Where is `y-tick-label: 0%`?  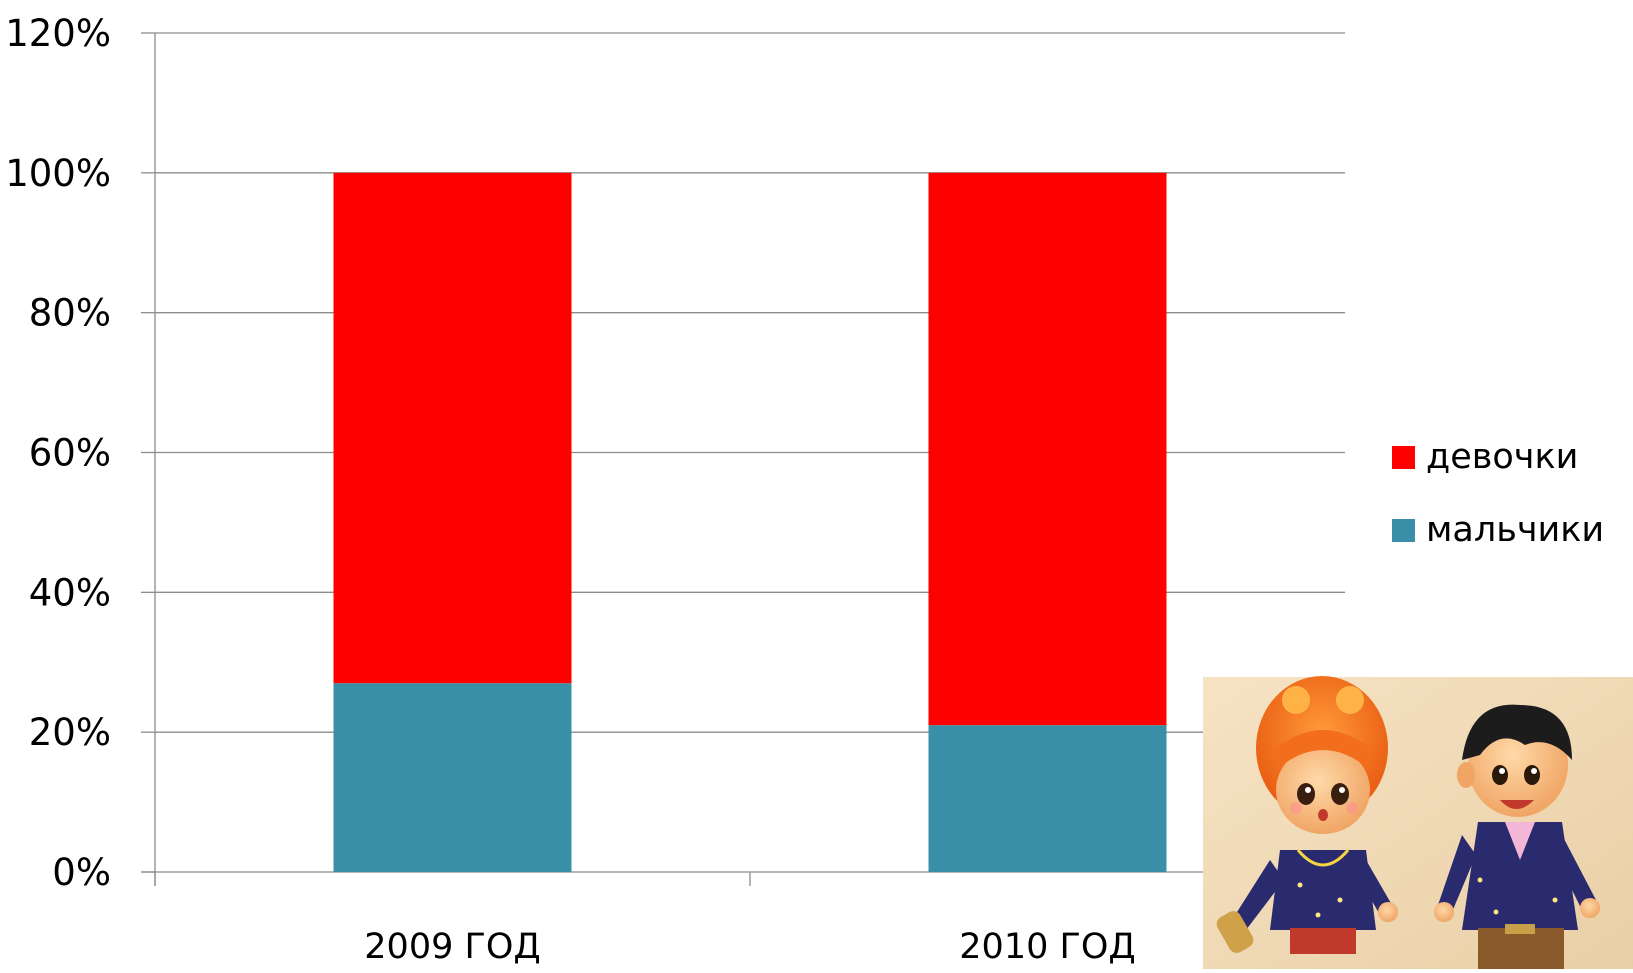 y-tick-label: 0% is located at coordinates (81, 872).